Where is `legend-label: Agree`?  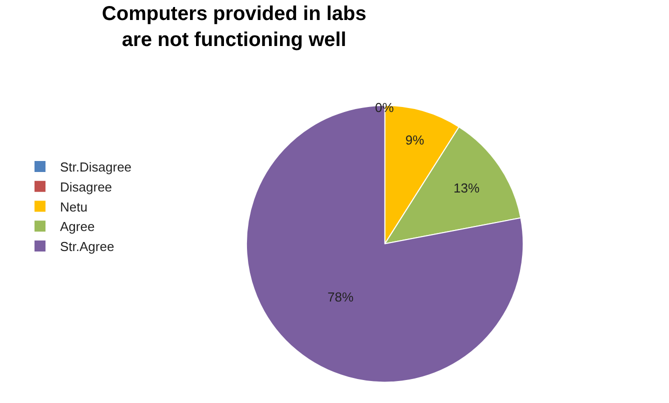 legend-label: Agree is located at coordinates (77, 226).